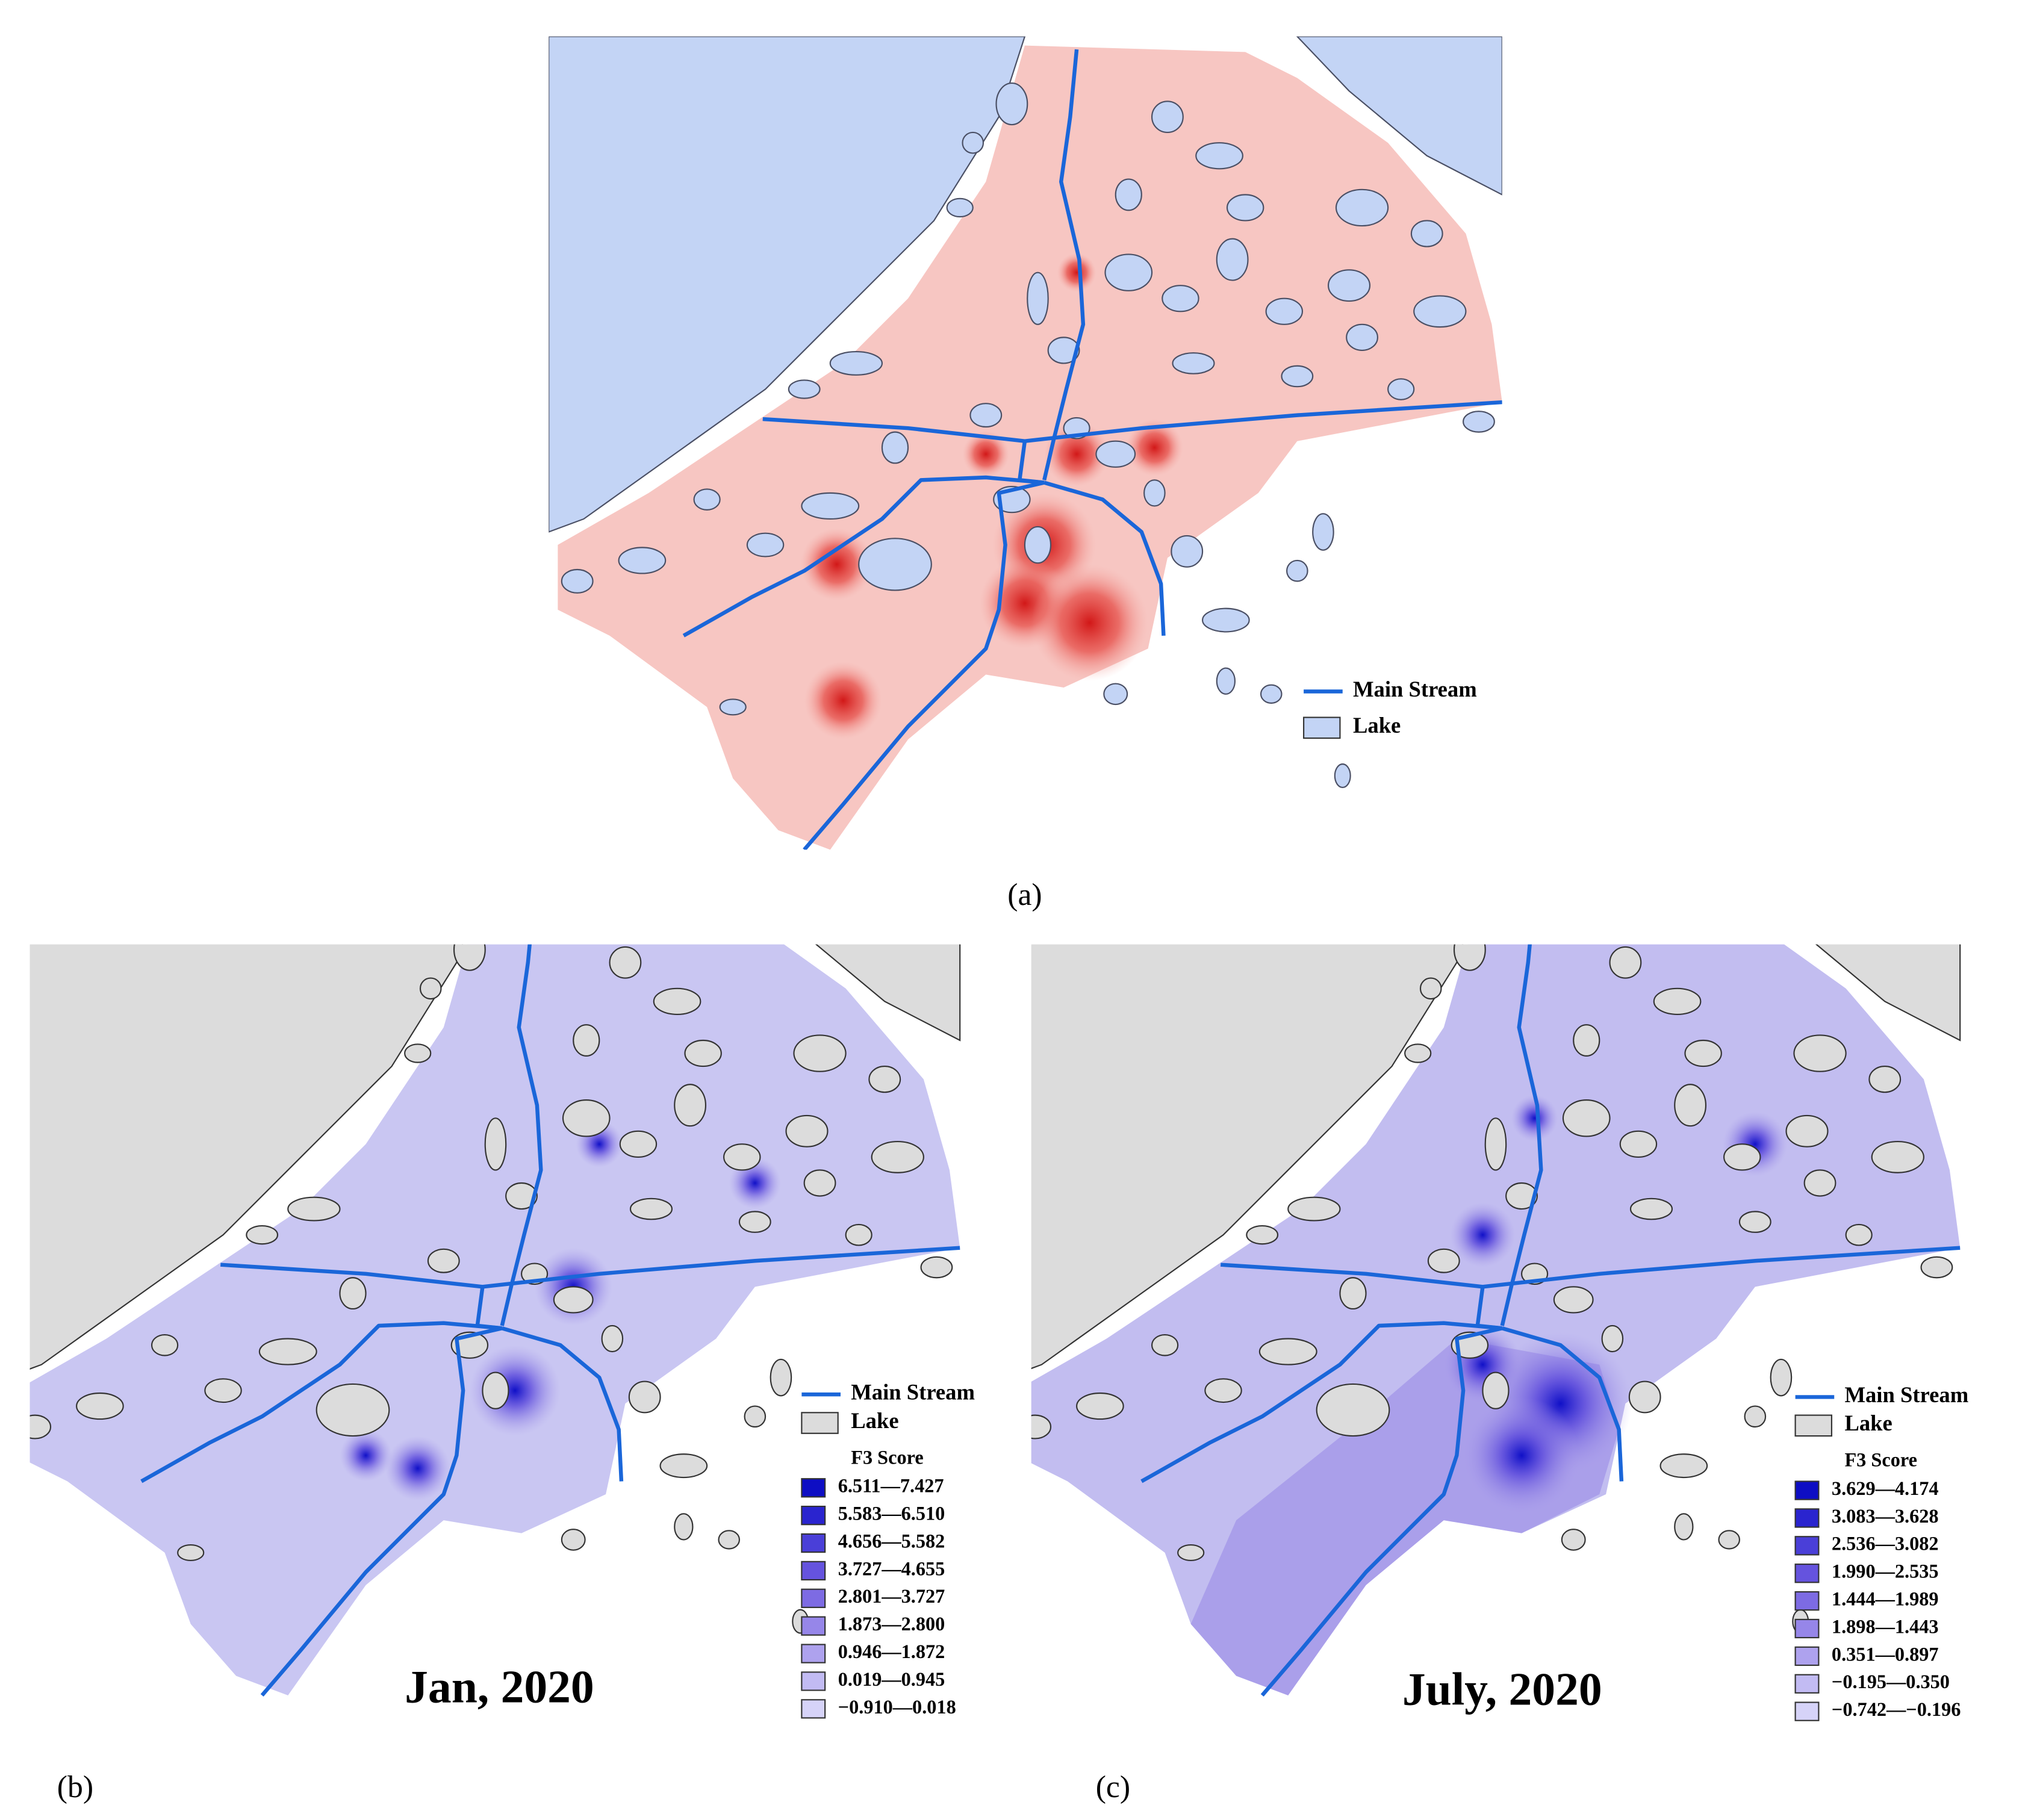 The width and height of the screenshot is (2034, 1820). Describe the element at coordinates (891, 1651) in the screenshot. I see `legend-label: 0.946—1.872` at that location.